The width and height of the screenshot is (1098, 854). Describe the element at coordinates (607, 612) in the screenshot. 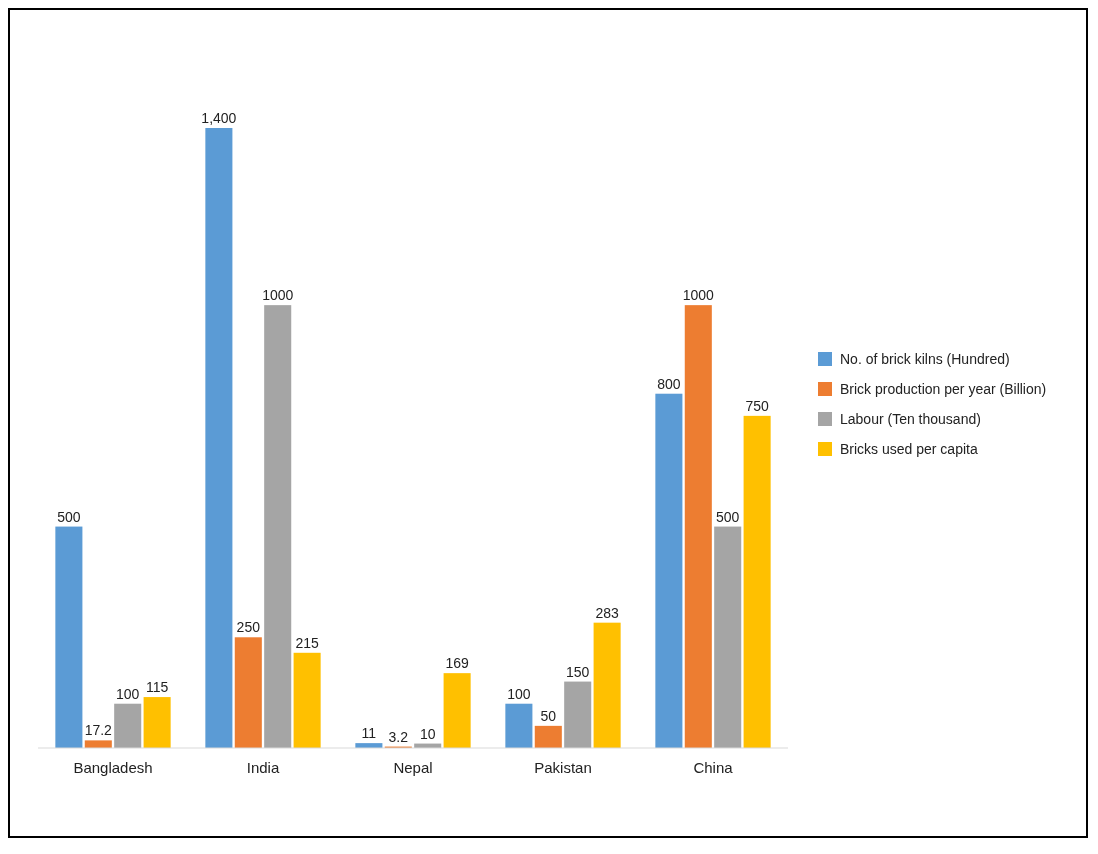

I see `data-label: 283` at that location.